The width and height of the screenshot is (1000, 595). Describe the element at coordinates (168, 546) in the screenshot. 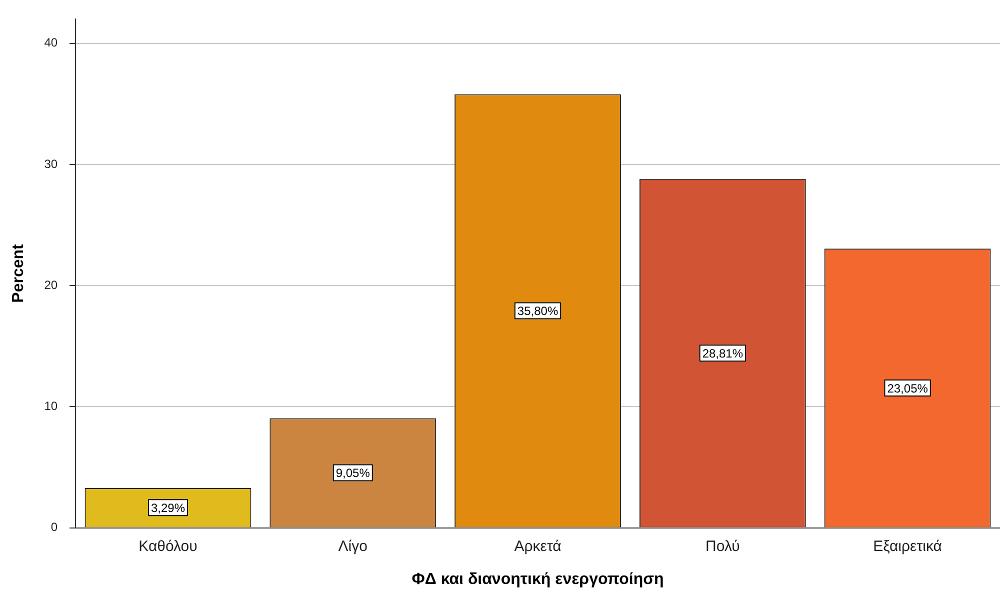

I see `x-tick-label: Καθόλου` at that location.